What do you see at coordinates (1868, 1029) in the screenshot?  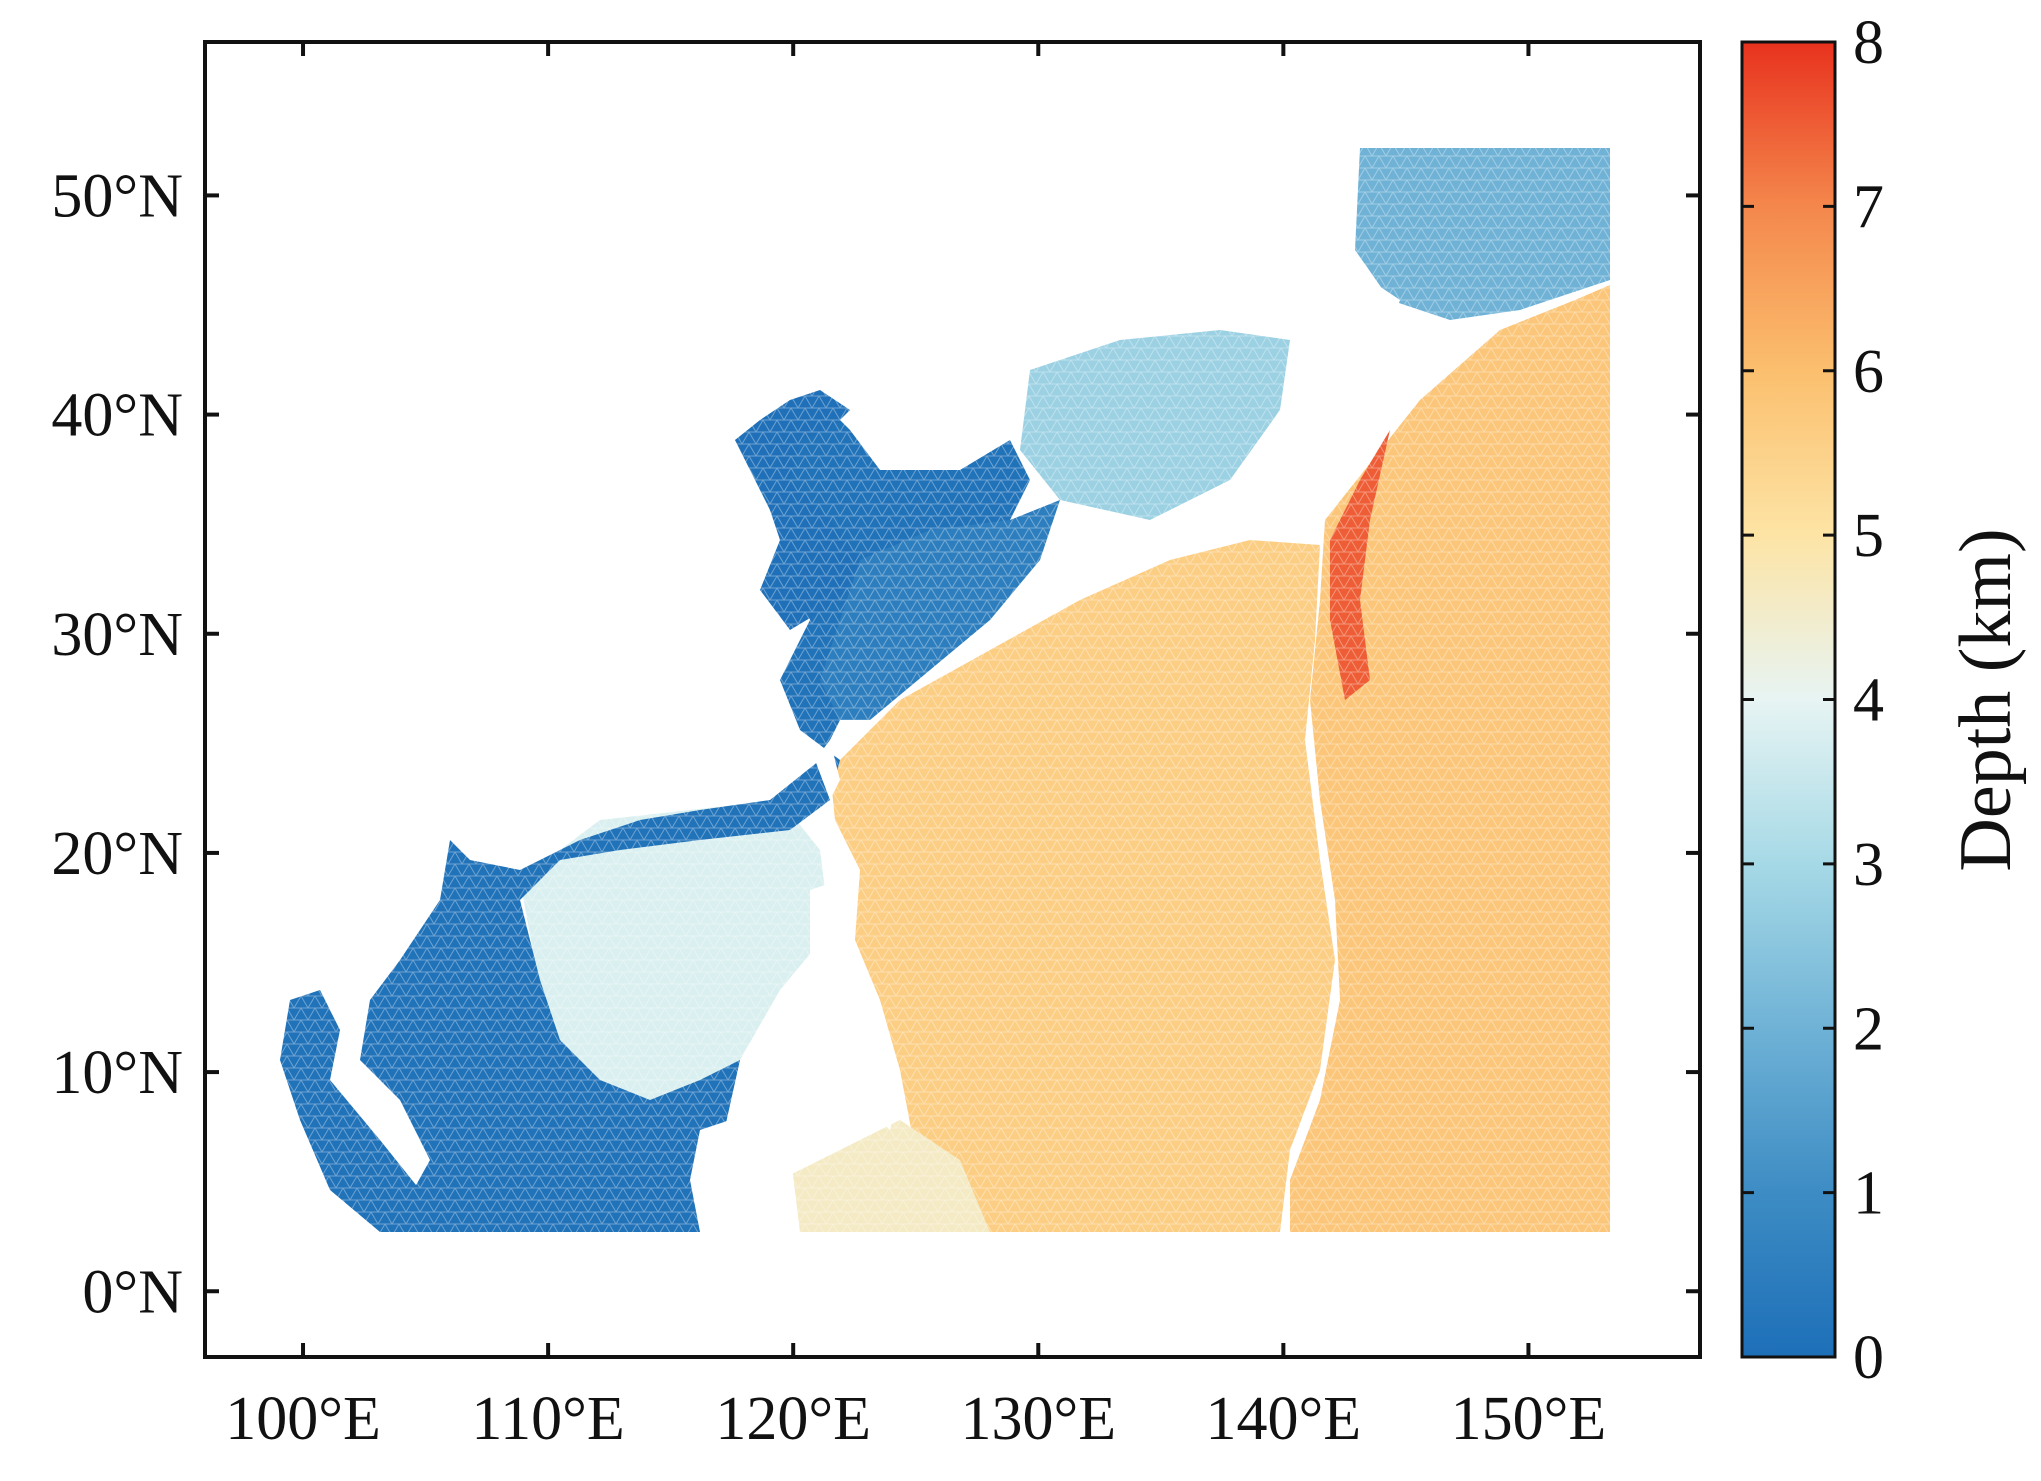 I see `colorbar-tick-label: 2` at bounding box center [1868, 1029].